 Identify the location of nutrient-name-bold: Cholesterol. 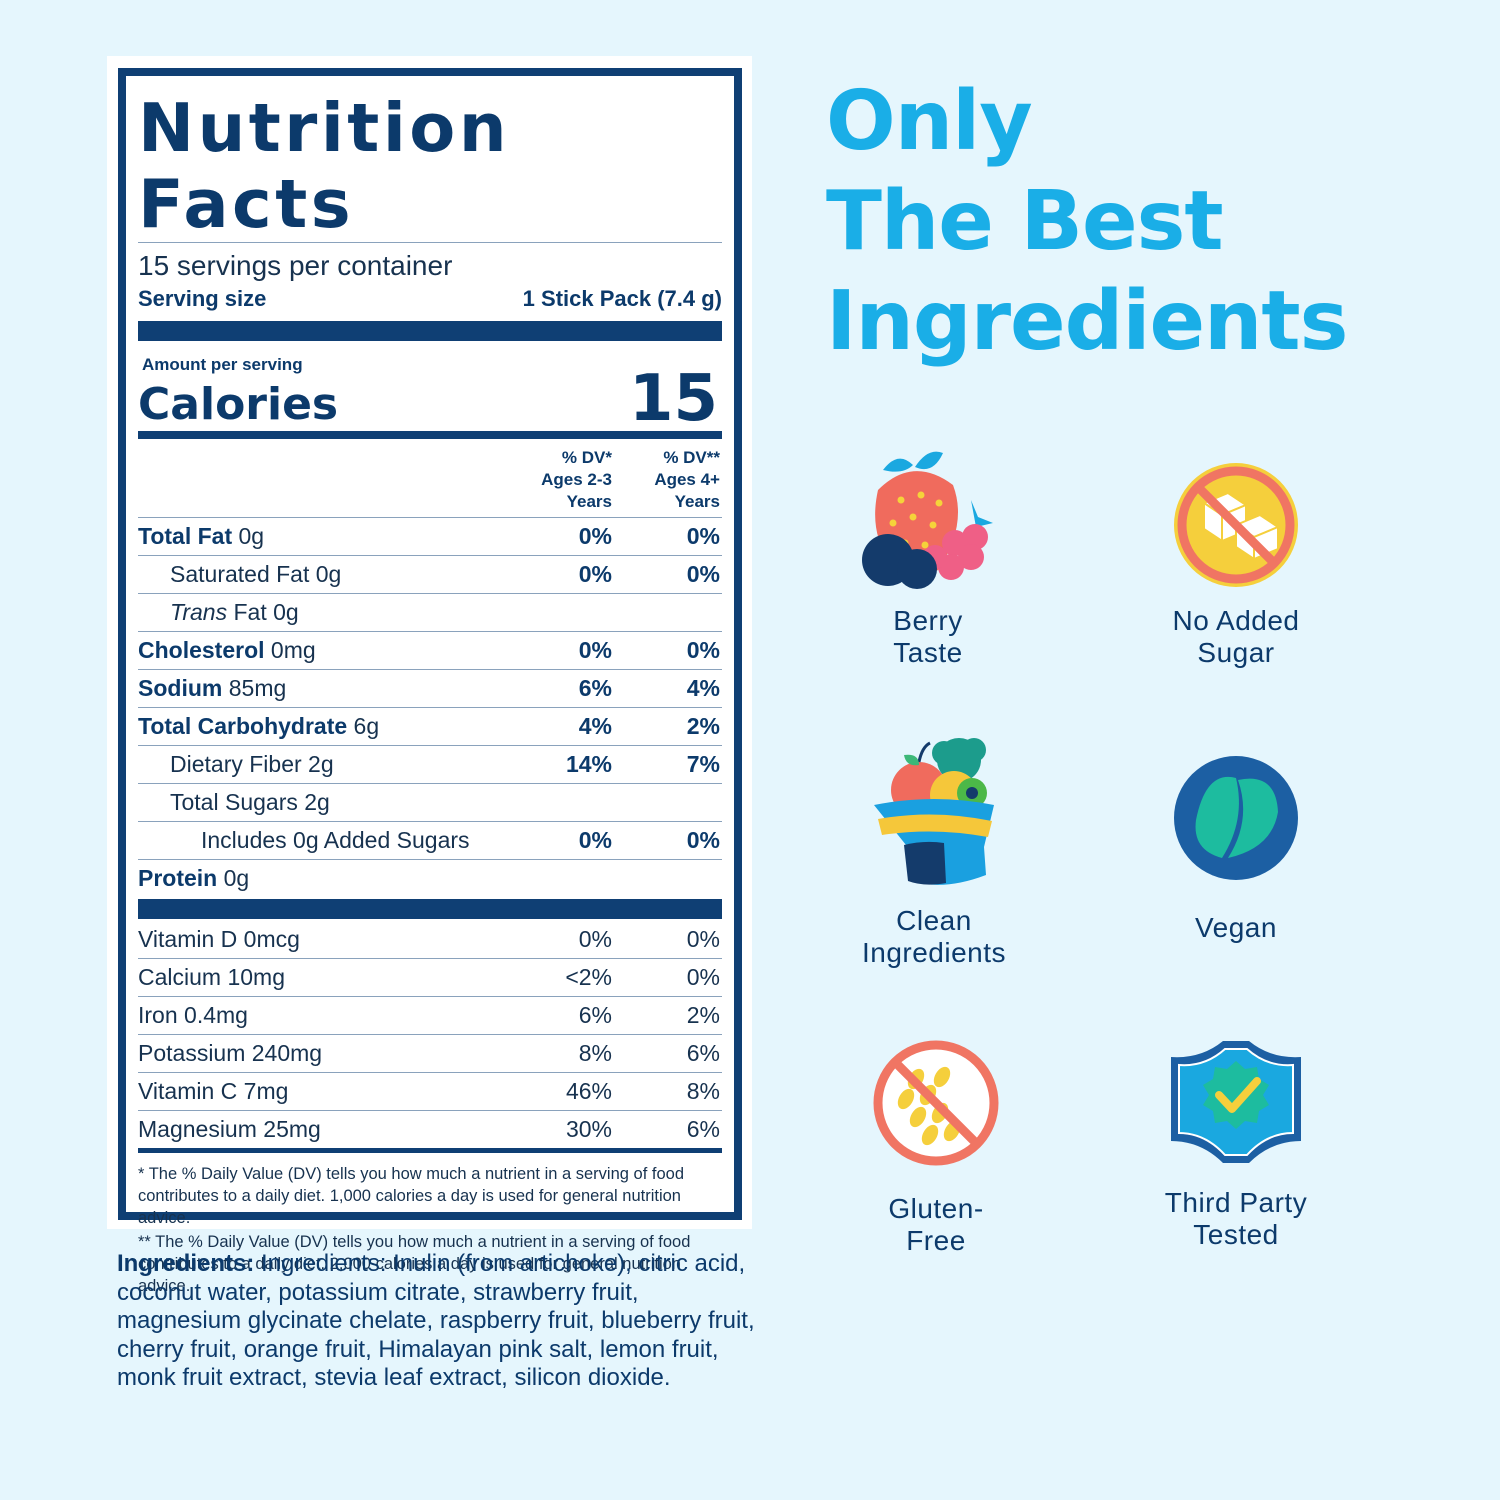
(201, 650).